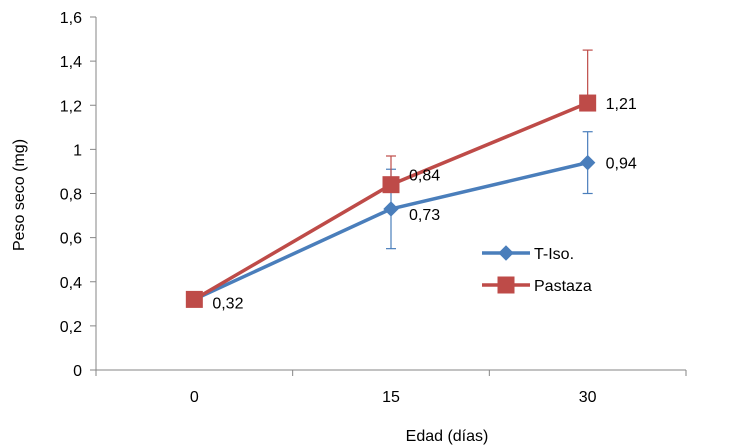 This screenshot has height=446, width=755. What do you see at coordinates (71, 195) in the screenshot?
I see `y-tick-label: 0,8` at bounding box center [71, 195].